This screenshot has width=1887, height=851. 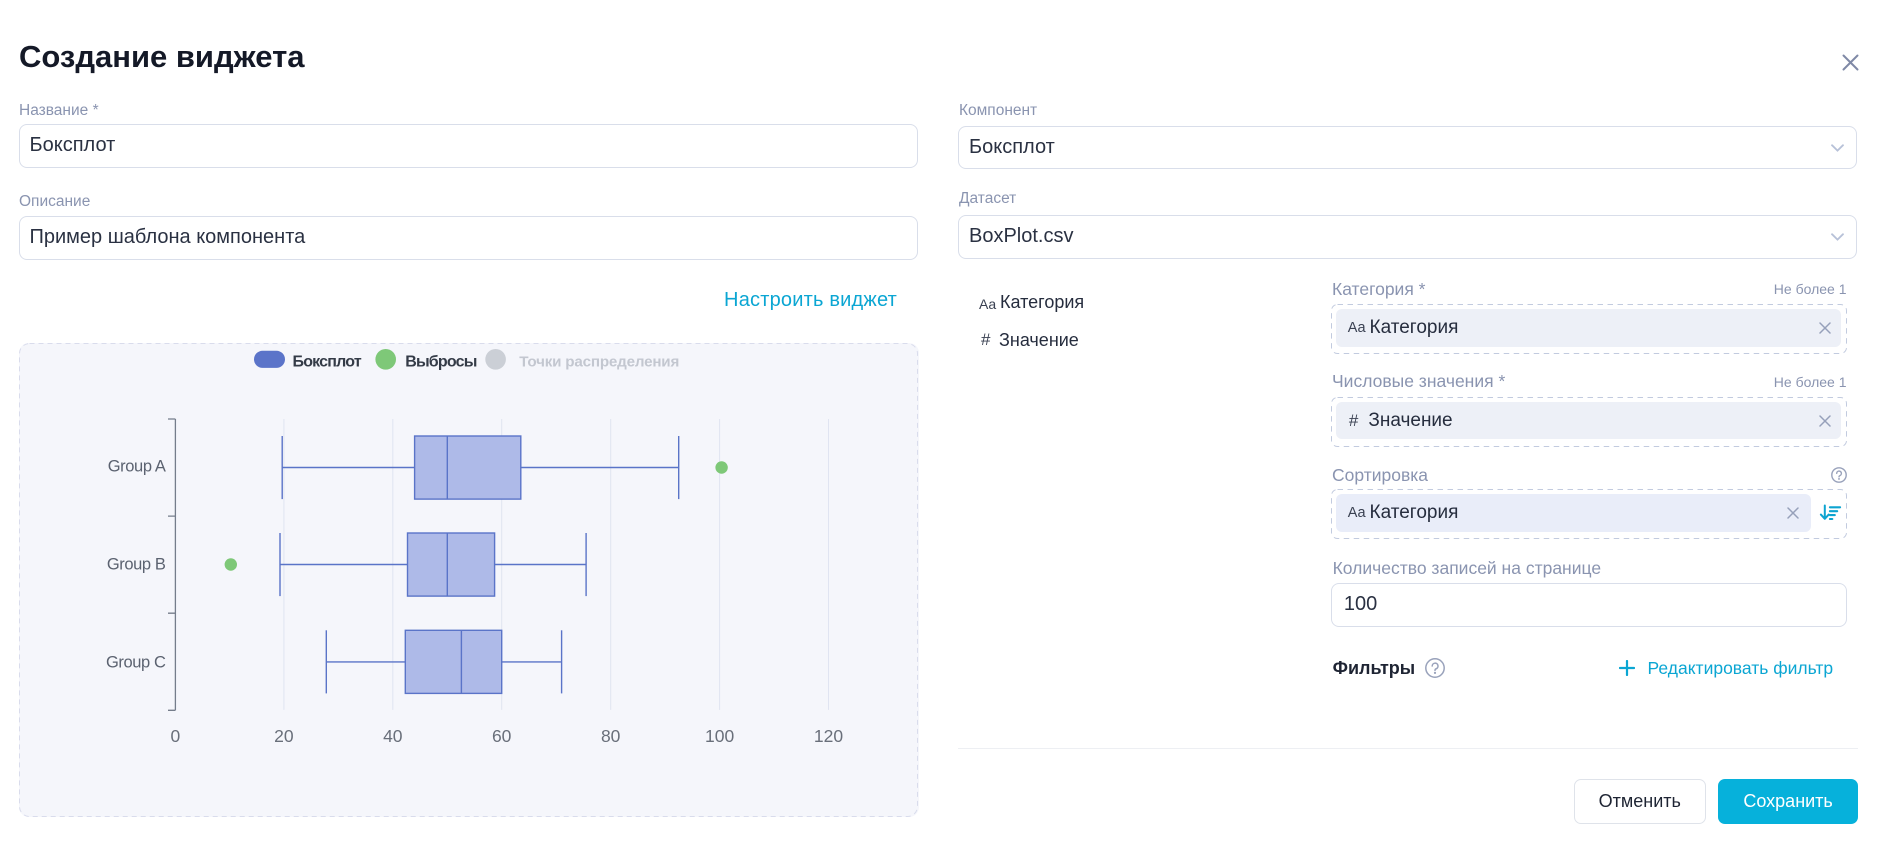 I want to click on svg-text: 80, so click(x=611, y=736).